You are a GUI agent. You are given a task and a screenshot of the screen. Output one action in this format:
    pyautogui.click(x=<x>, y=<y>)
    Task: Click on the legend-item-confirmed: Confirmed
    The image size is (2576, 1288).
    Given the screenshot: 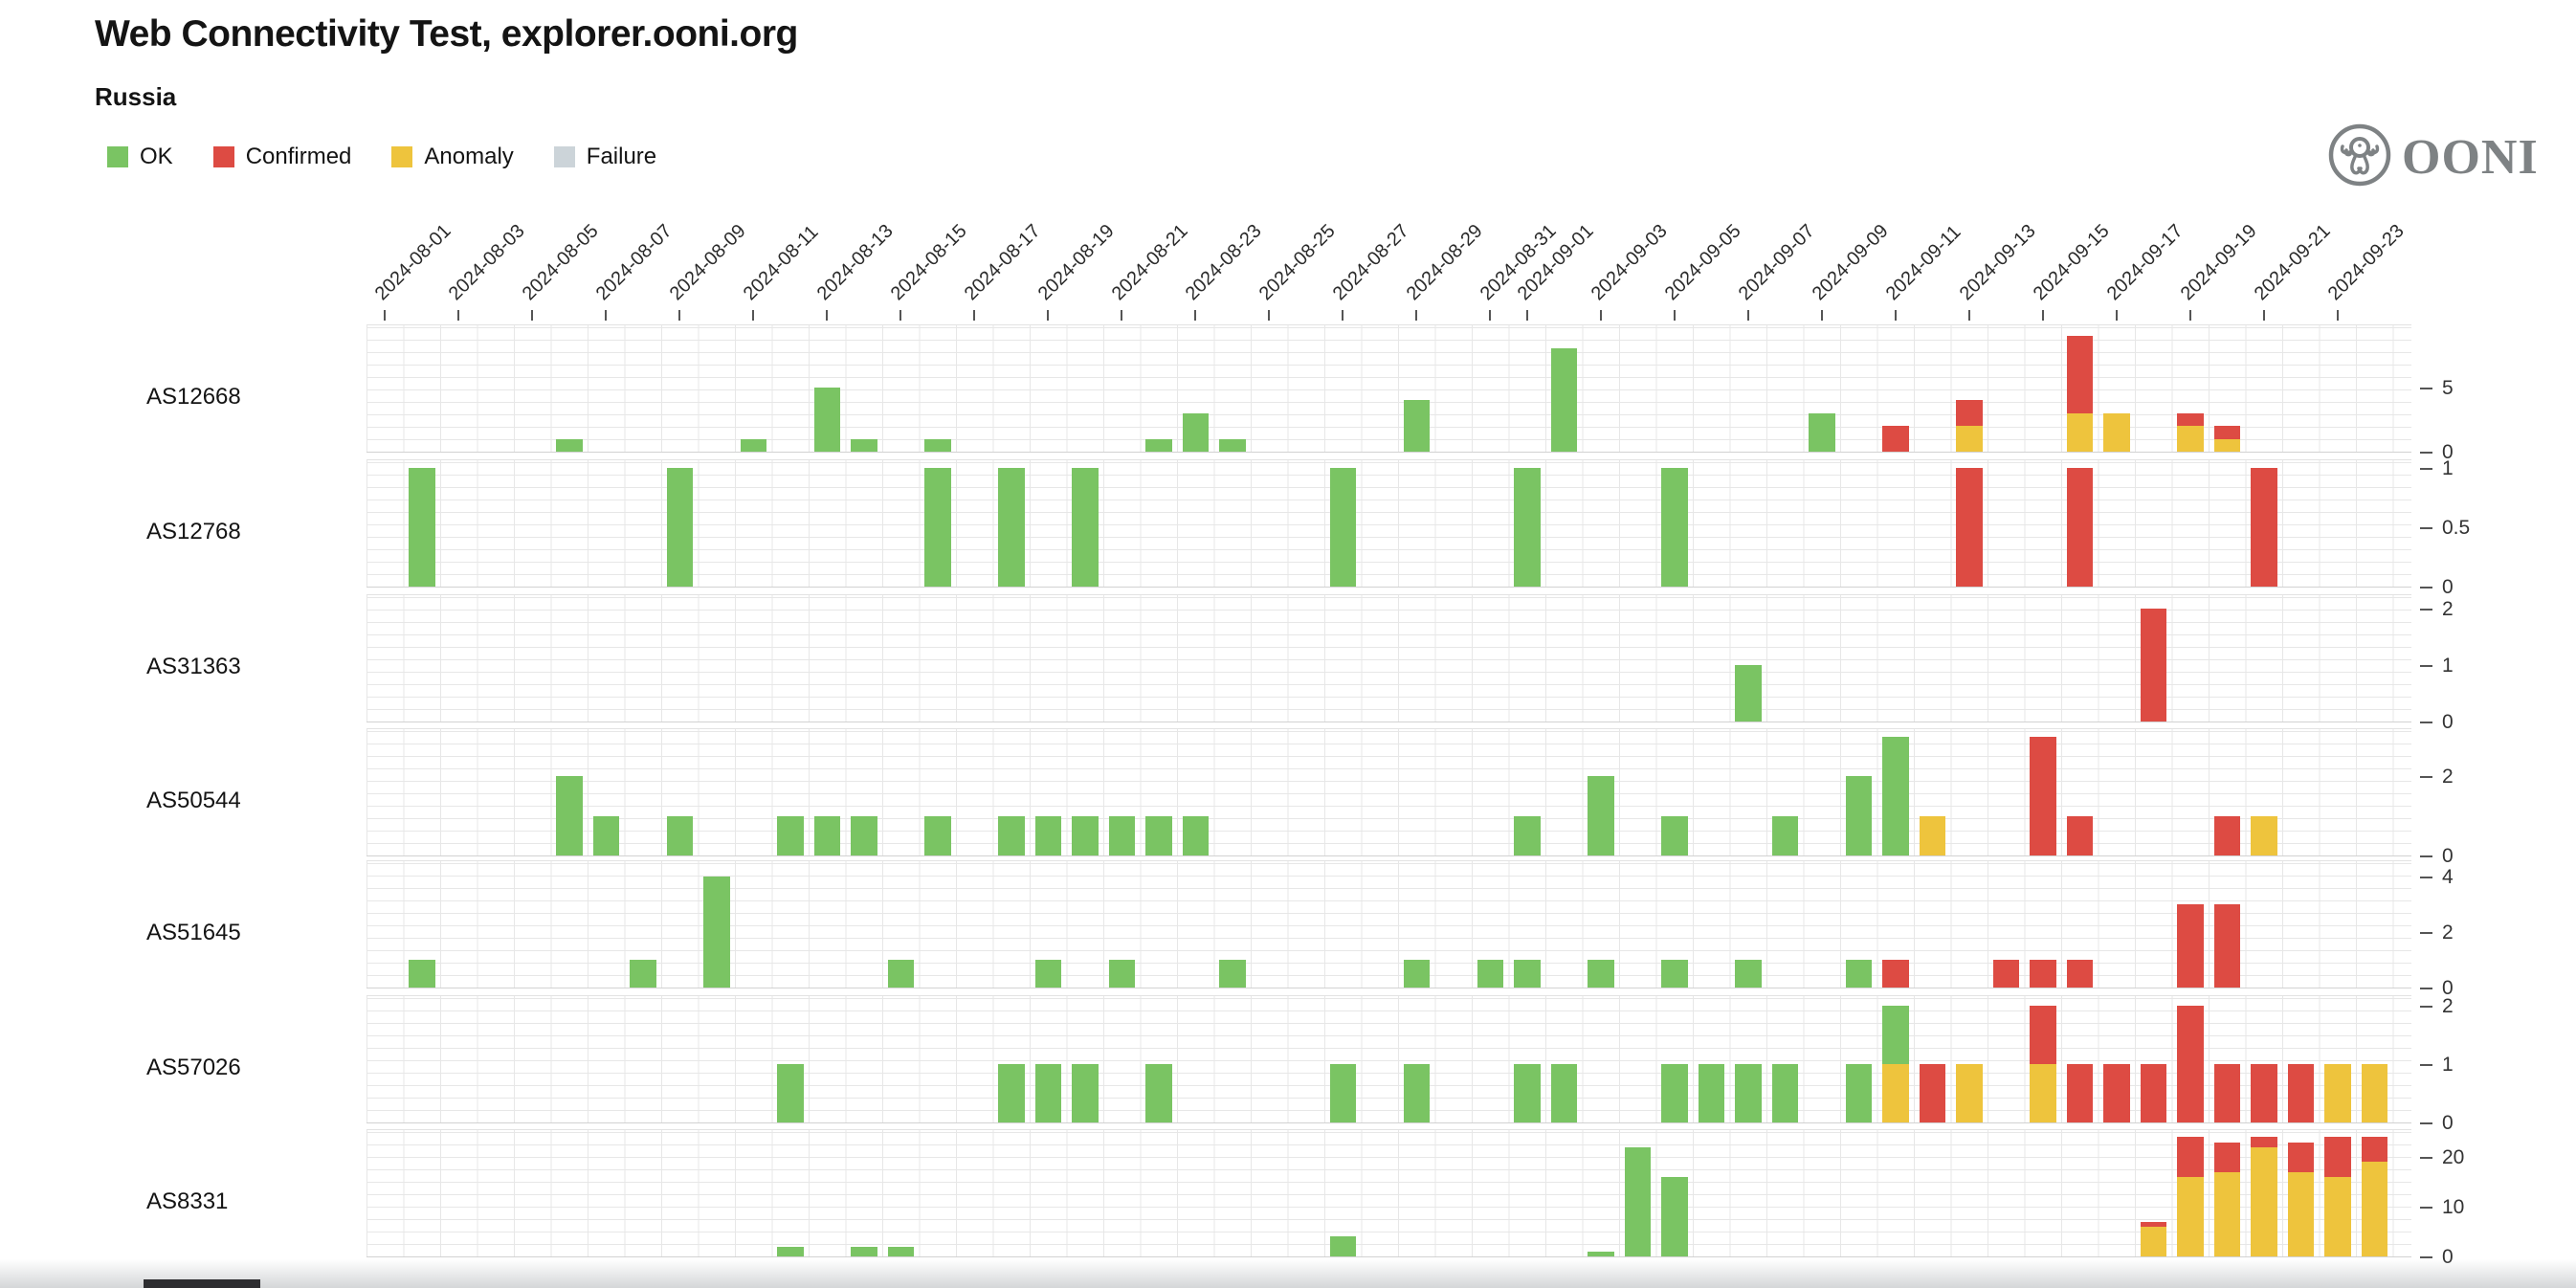 What is the action you would take?
    pyautogui.click(x=281, y=157)
    